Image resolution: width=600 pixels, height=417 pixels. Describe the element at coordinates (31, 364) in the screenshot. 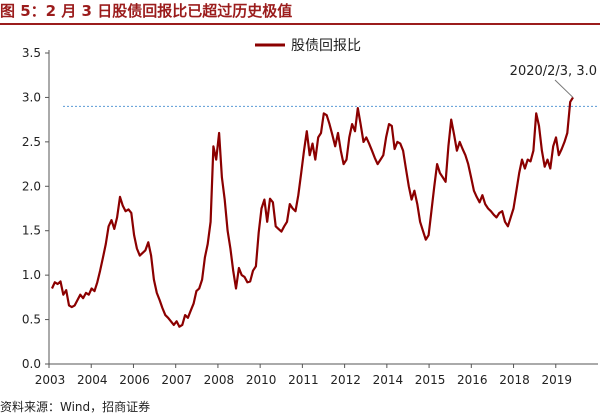

I see `y-tick-label: 0.0` at that location.